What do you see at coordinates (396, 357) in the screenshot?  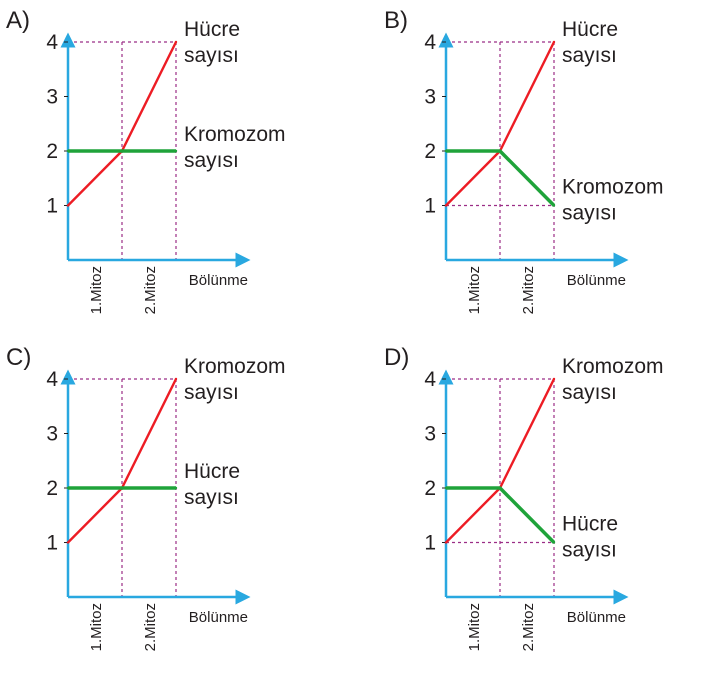 I see `option-label: D)` at bounding box center [396, 357].